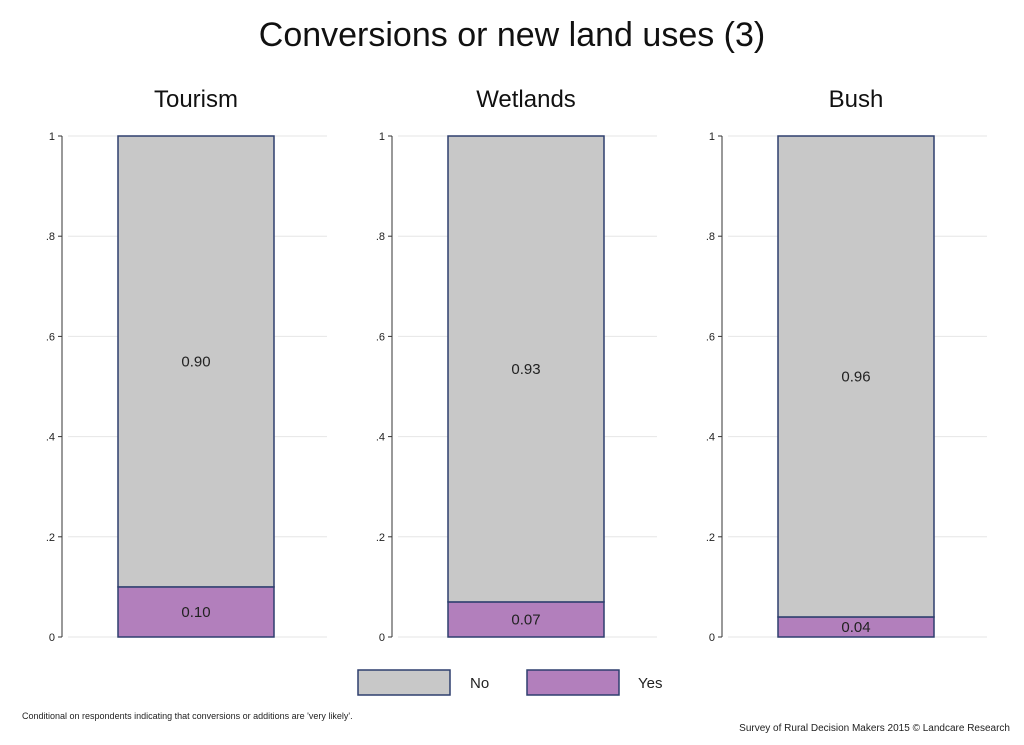 This screenshot has width=1024, height=745. I want to click on y-tick-label-bush: 0, so click(712, 638).